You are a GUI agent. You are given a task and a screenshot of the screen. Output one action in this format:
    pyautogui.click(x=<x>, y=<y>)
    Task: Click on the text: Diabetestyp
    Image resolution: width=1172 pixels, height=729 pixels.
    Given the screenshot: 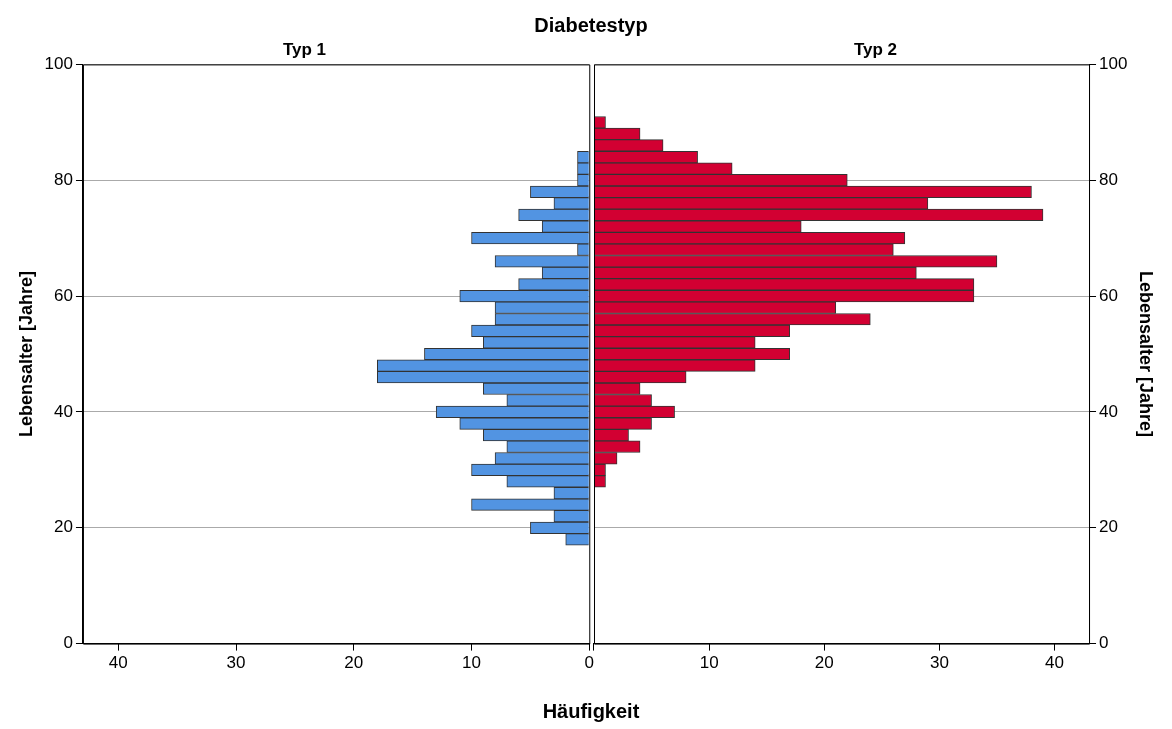 What is the action you would take?
    pyautogui.click(x=591, y=25)
    